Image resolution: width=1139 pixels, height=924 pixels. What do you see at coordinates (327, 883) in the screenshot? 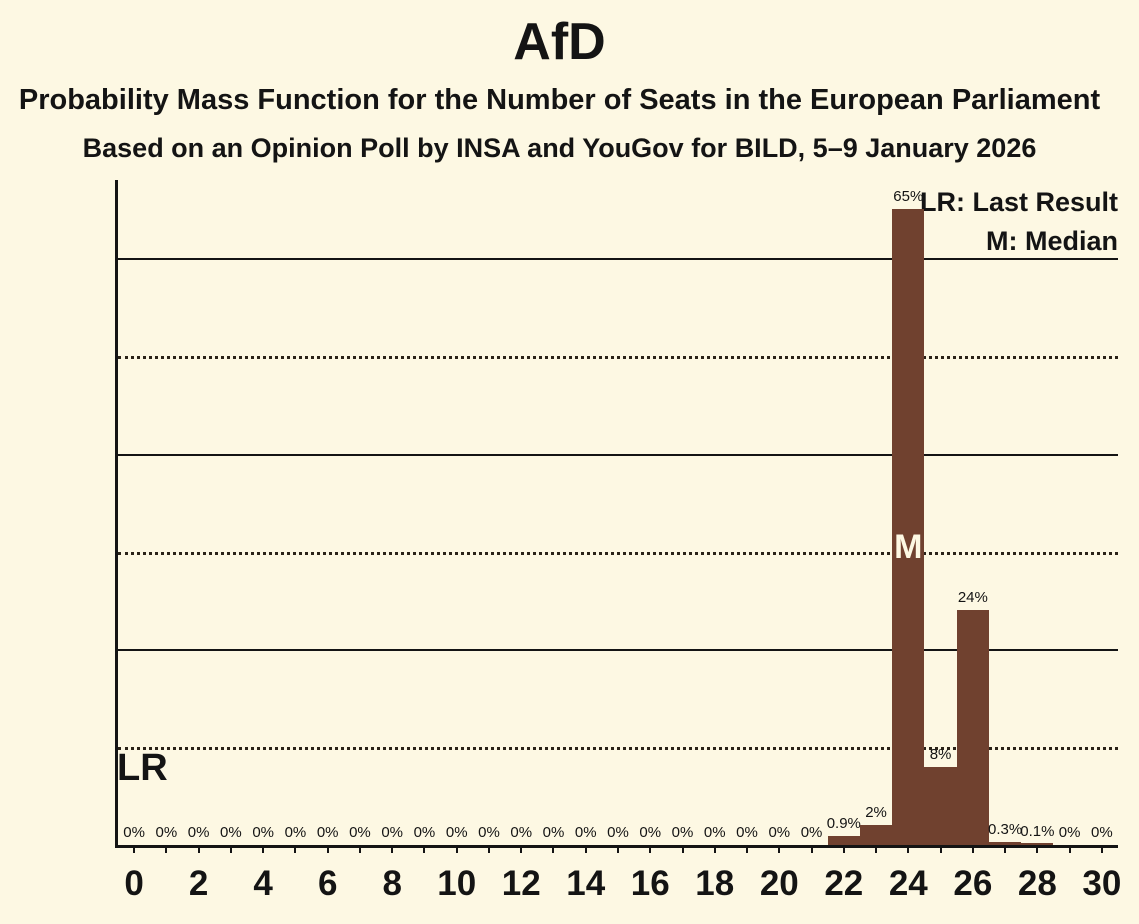
I see `x-tick-label-6: 6` at bounding box center [327, 883].